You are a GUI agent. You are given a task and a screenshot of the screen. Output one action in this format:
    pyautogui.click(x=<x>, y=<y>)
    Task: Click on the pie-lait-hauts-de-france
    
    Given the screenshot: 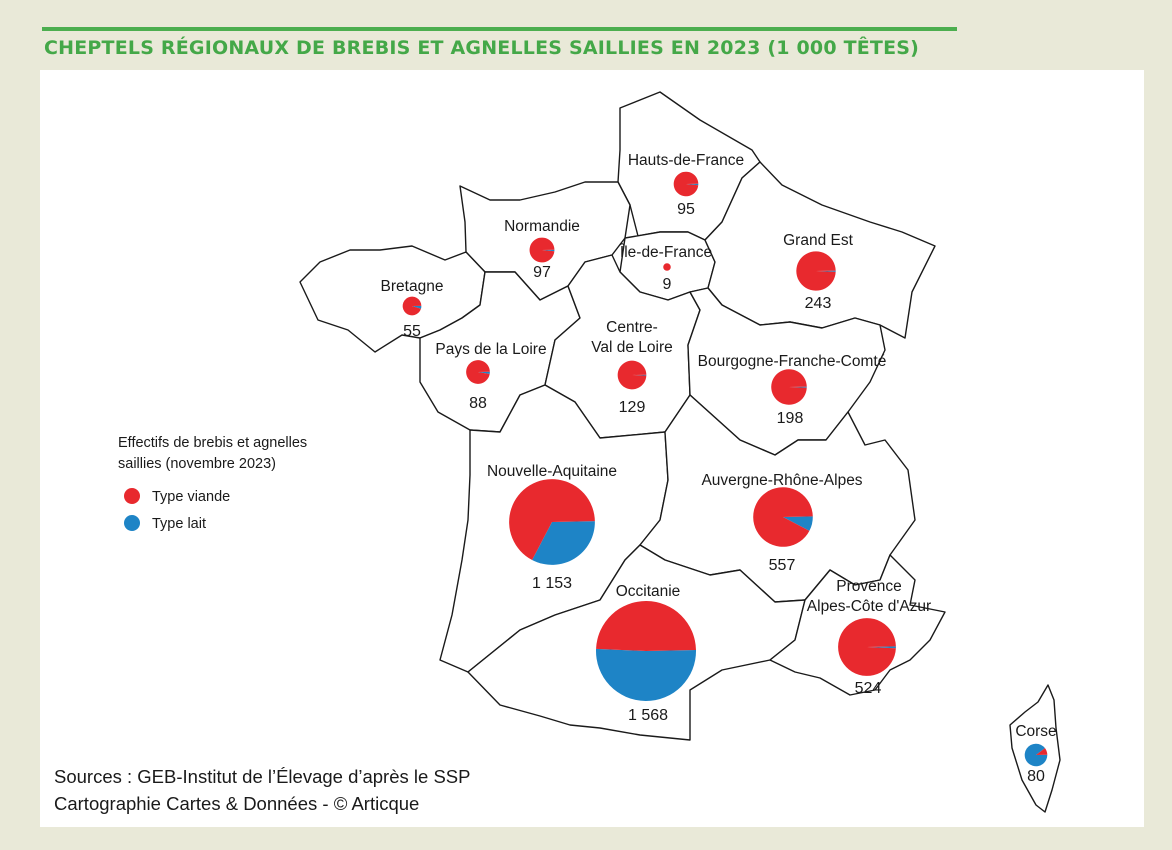 What is the action you would take?
    pyautogui.click(x=692, y=184)
    